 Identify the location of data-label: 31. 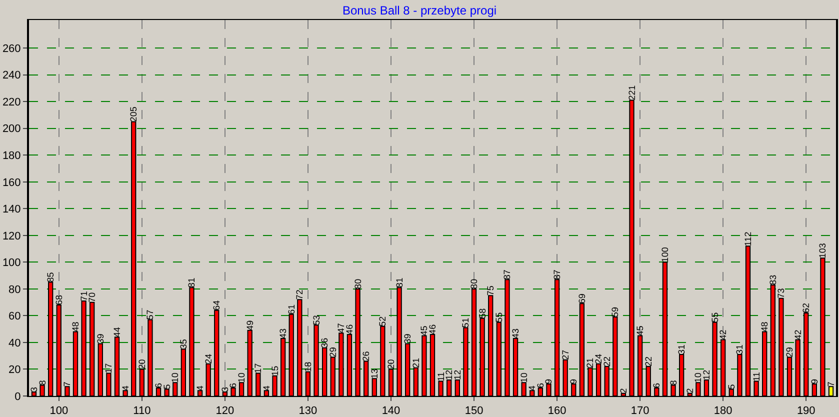
(739, 349).